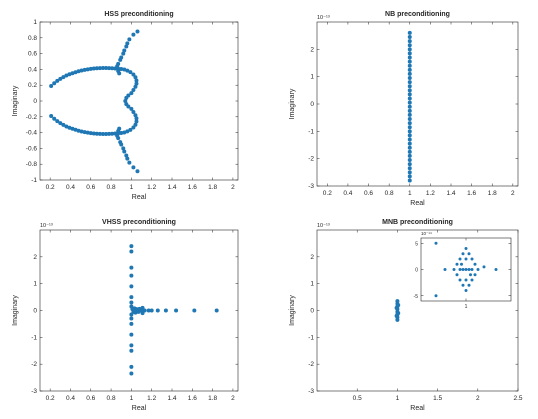 The image size is (538, 419). What do you see at coordinates (471, 193) in the screenshot?
I see `x-tick-label: 1.6` at bounding box center [471, 193].